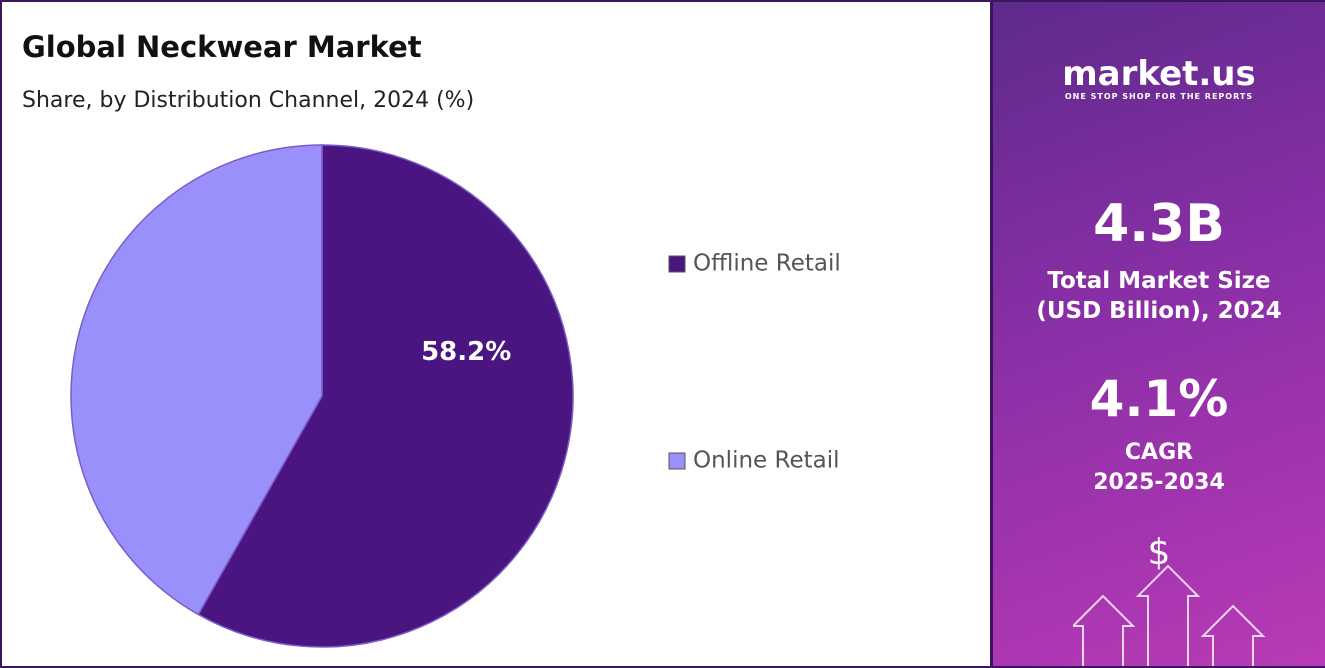 This screenshot has height=668, width=1325. I want to click on chart-title: Global Neckwear Market, so click(222, 47).